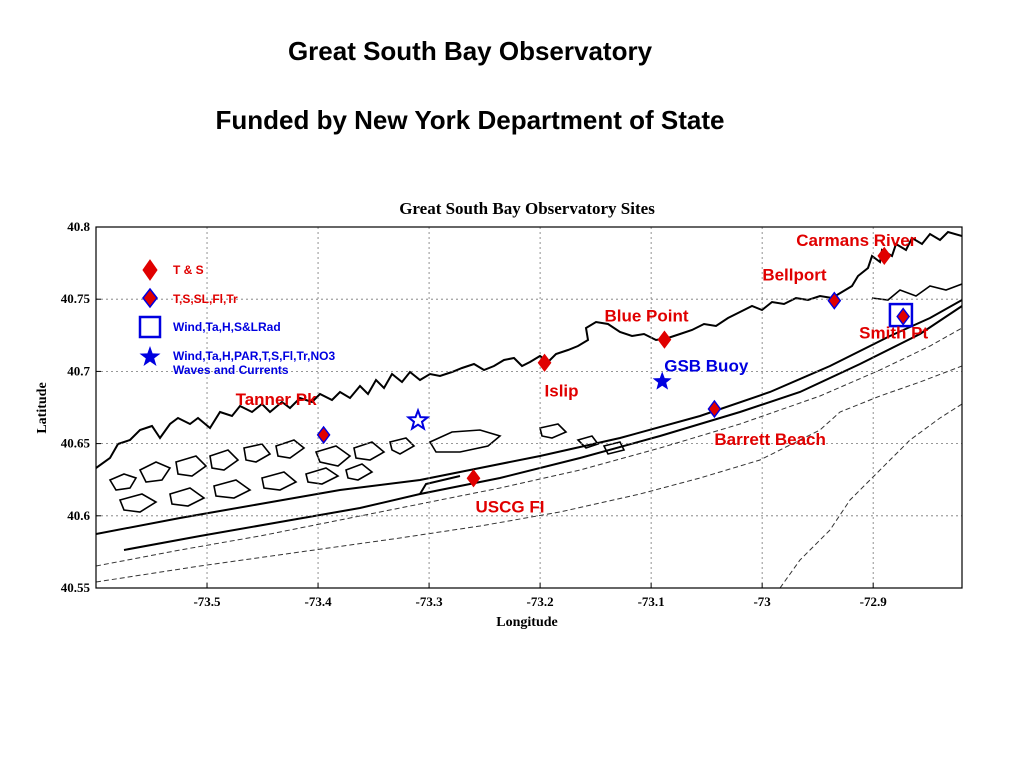 Image resolution: width=1023 pixels, height=767 pixels. What do you see at coordinates (893, 333) in the screenshot?
I see `site-label-smith-pt: Smith Pt` at bounding box center [893, 333].